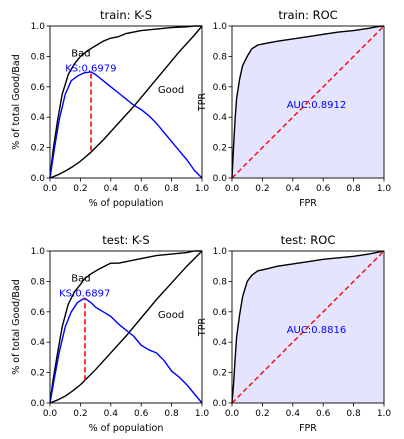 This screenshot has width=404, height=439. Describe the element at coordinates (126, 15) in the screenshot. I see `chart-title: train: K-S` at that location.